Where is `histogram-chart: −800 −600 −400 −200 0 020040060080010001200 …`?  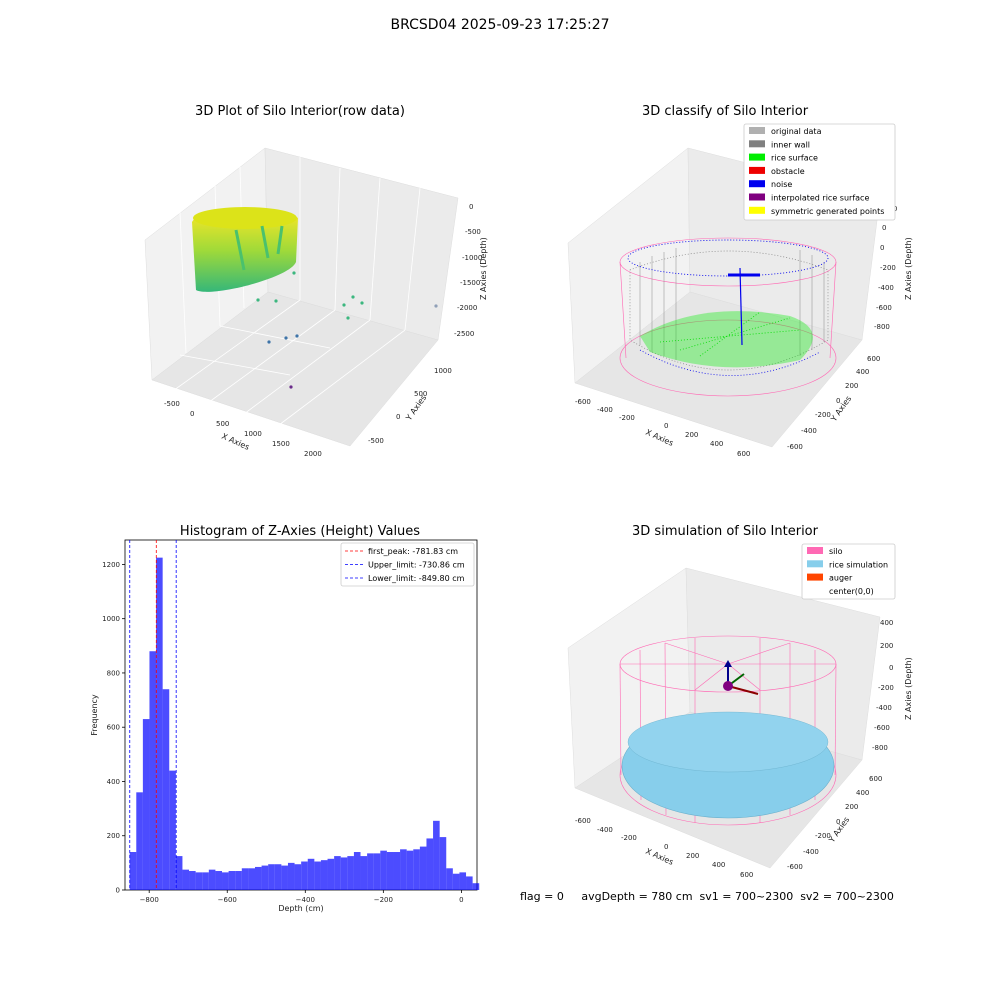
histogram-chart: −800 −600 −400 −200 0 020040060080010001200 … is located at coordinates (285, 726).